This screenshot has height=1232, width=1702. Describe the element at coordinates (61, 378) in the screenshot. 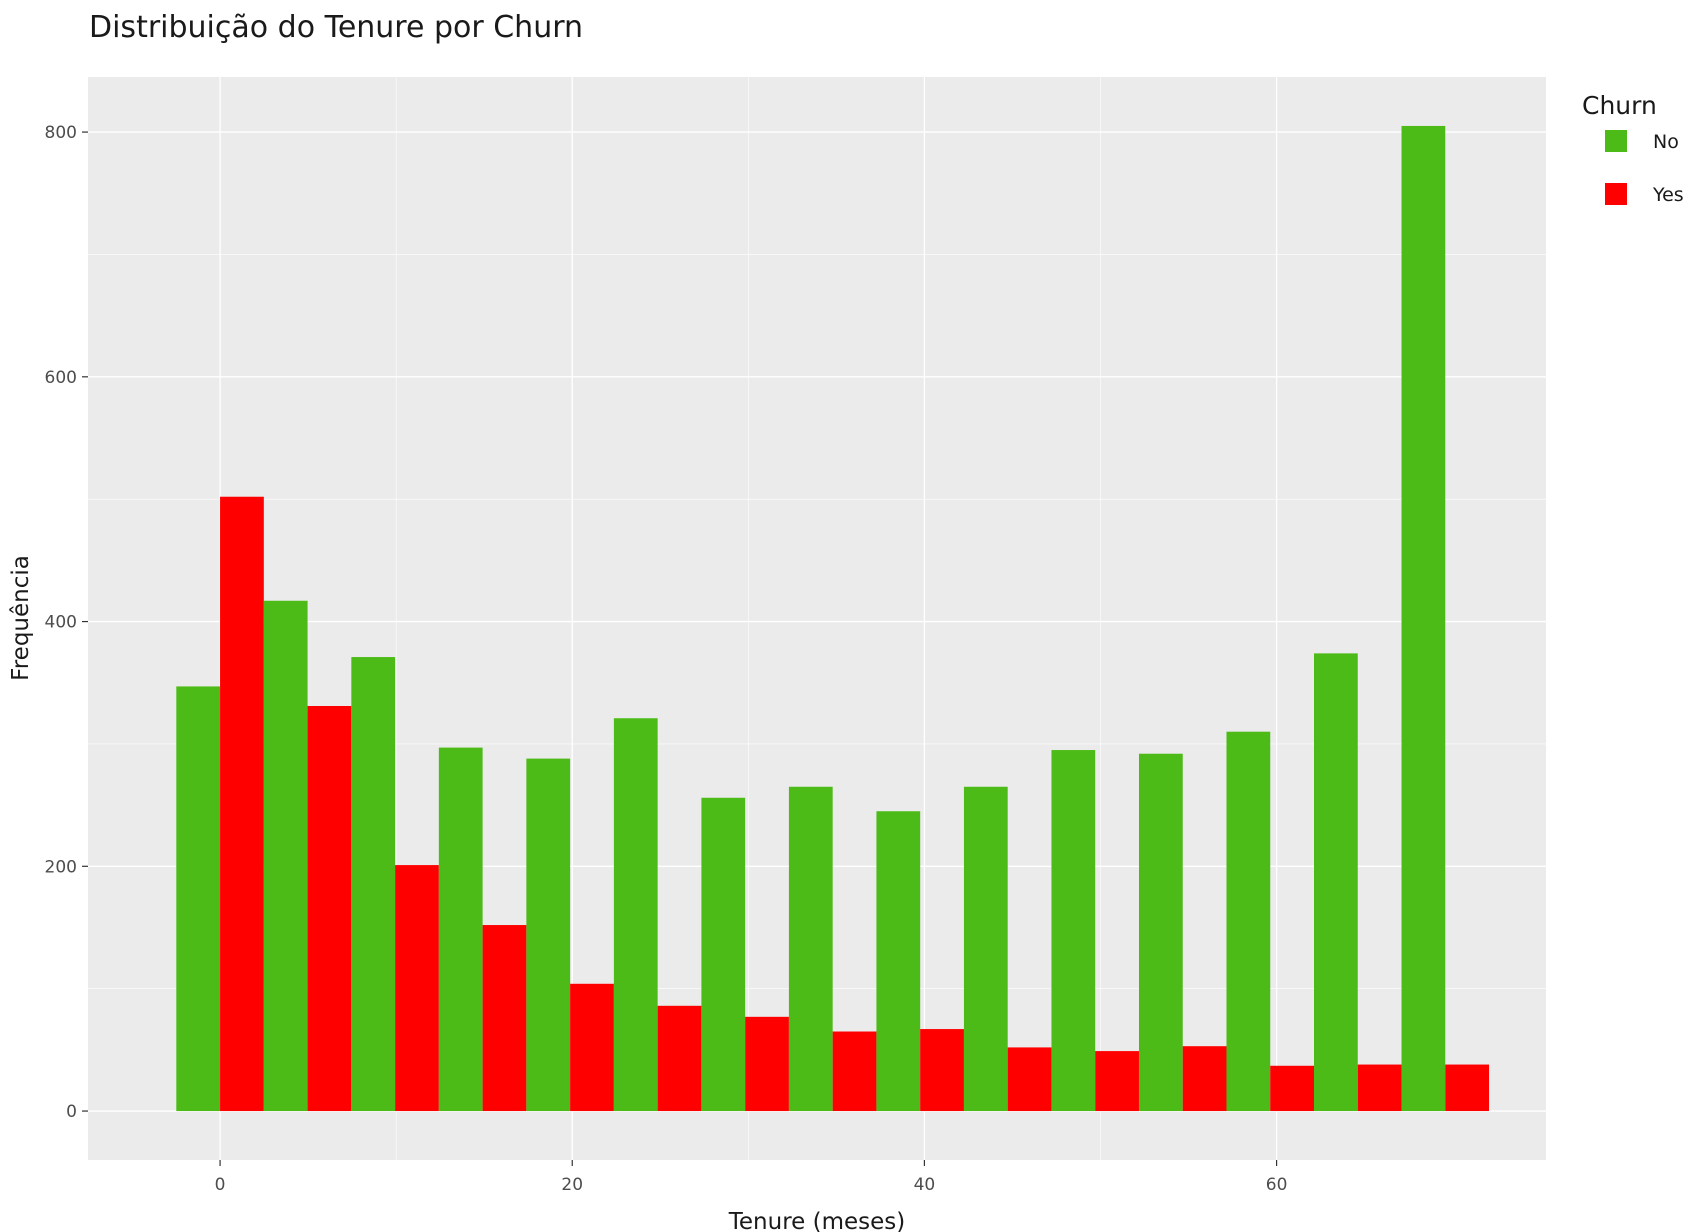

I see `y-tick-label: 600` at that location.